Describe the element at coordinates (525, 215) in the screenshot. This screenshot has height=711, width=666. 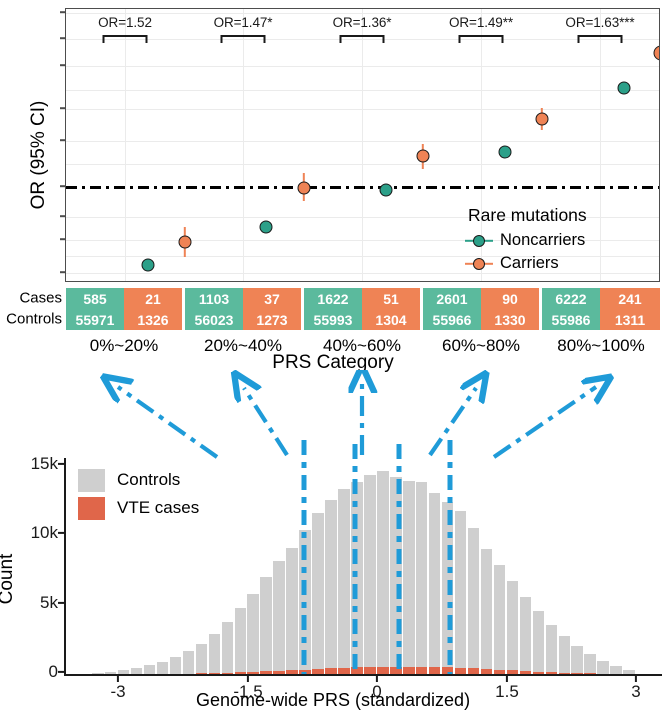
I see `legend-title: Rare mutations` at that location.